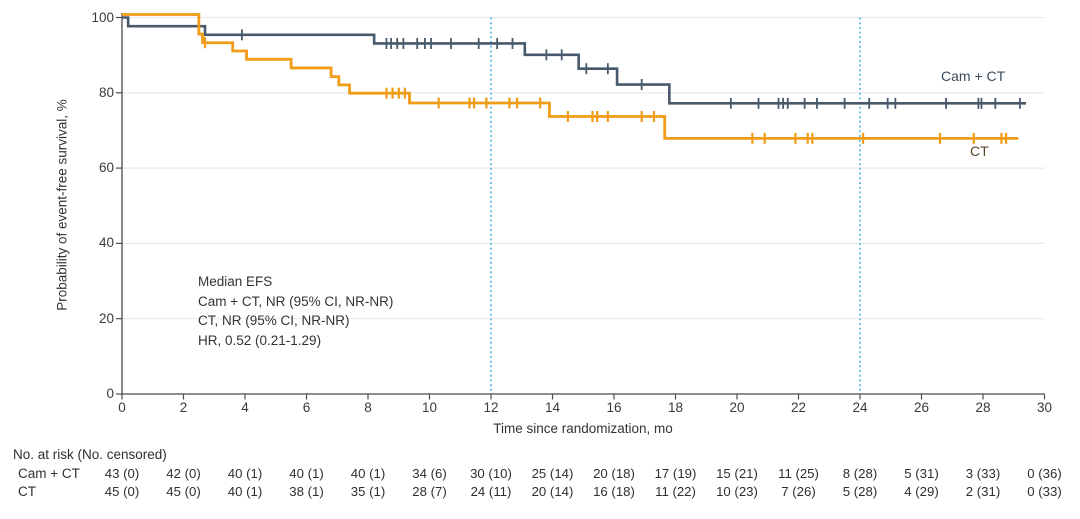 The image size is (1080, 519). I want to click on risk-value-cam-ct-28mo: 3 (33), so click(983, 473).